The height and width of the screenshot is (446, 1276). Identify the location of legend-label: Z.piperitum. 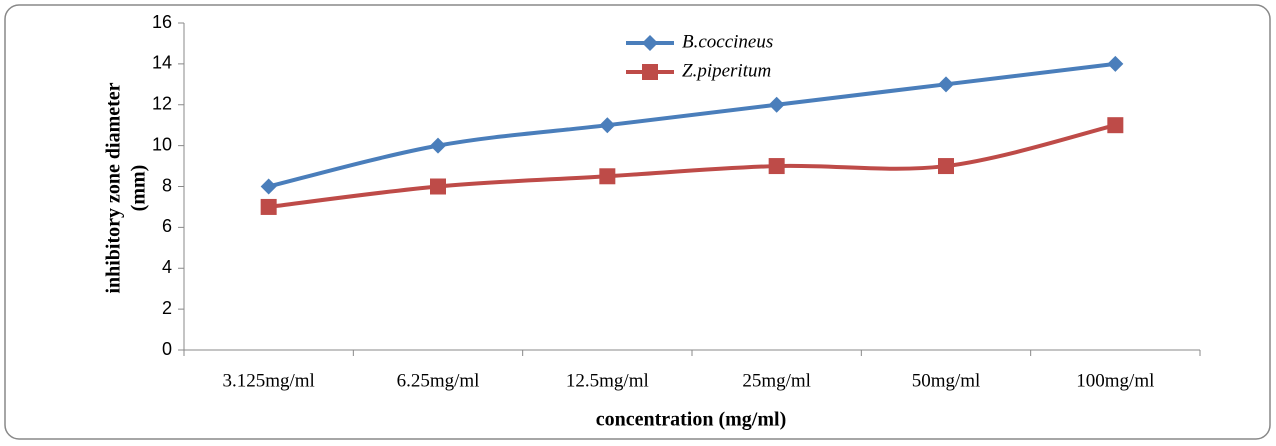
(726, 70).